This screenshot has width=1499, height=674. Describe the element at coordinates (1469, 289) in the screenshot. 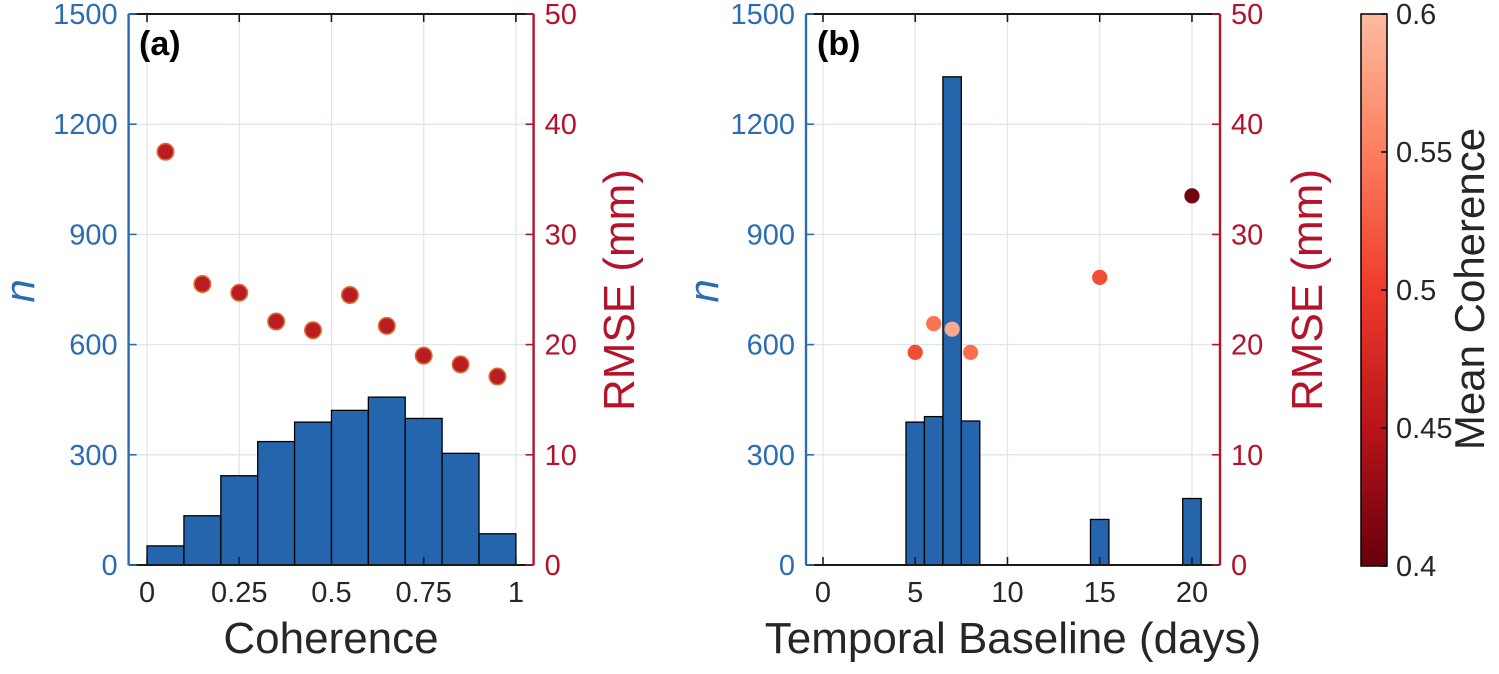

I see `colorbar-title: Mean Coherence` at that location.